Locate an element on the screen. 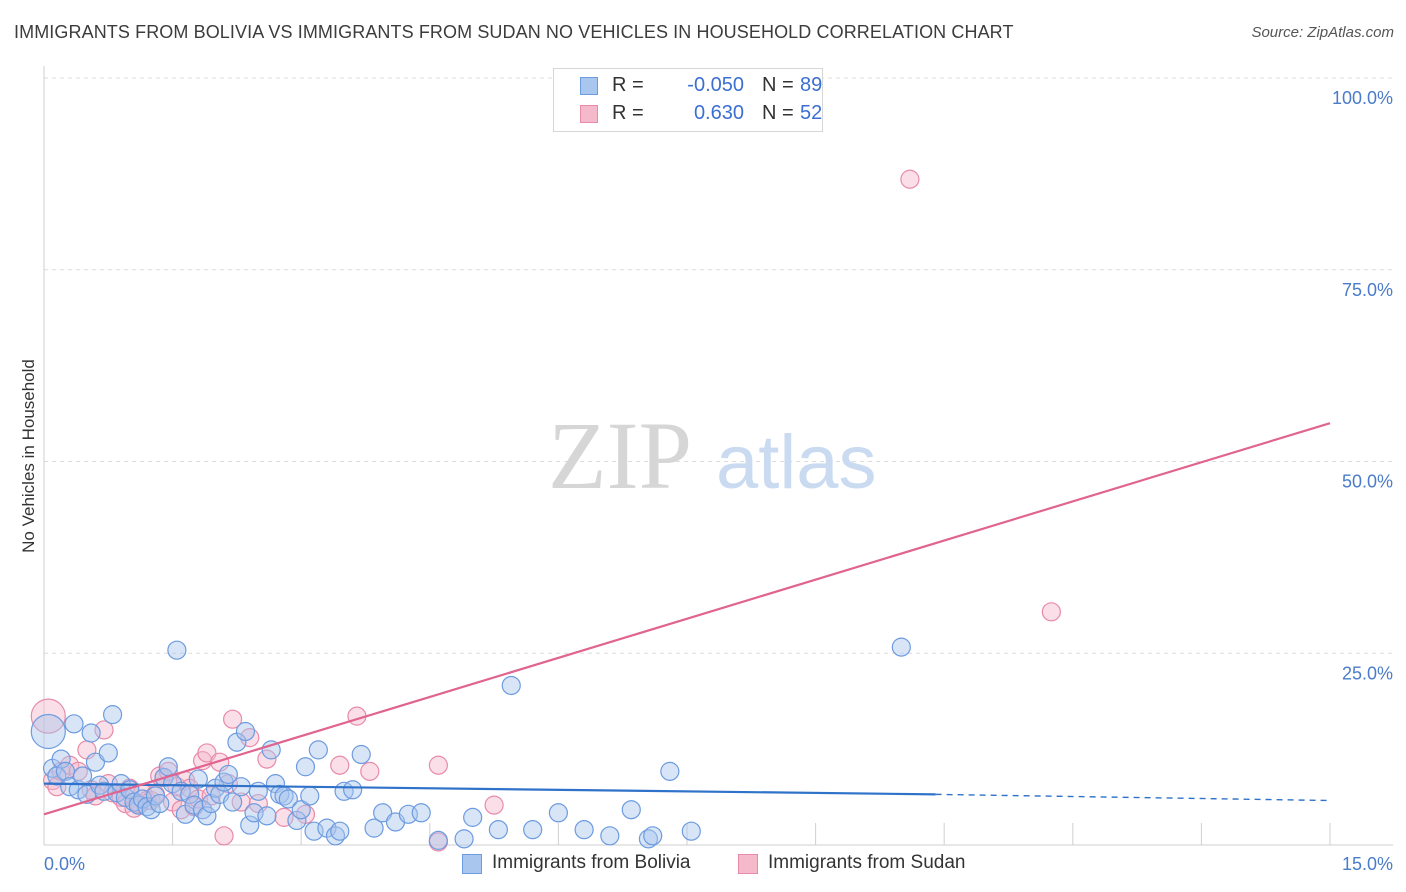  legend-r-value: -0.050 is located at coordinates (715, 85).